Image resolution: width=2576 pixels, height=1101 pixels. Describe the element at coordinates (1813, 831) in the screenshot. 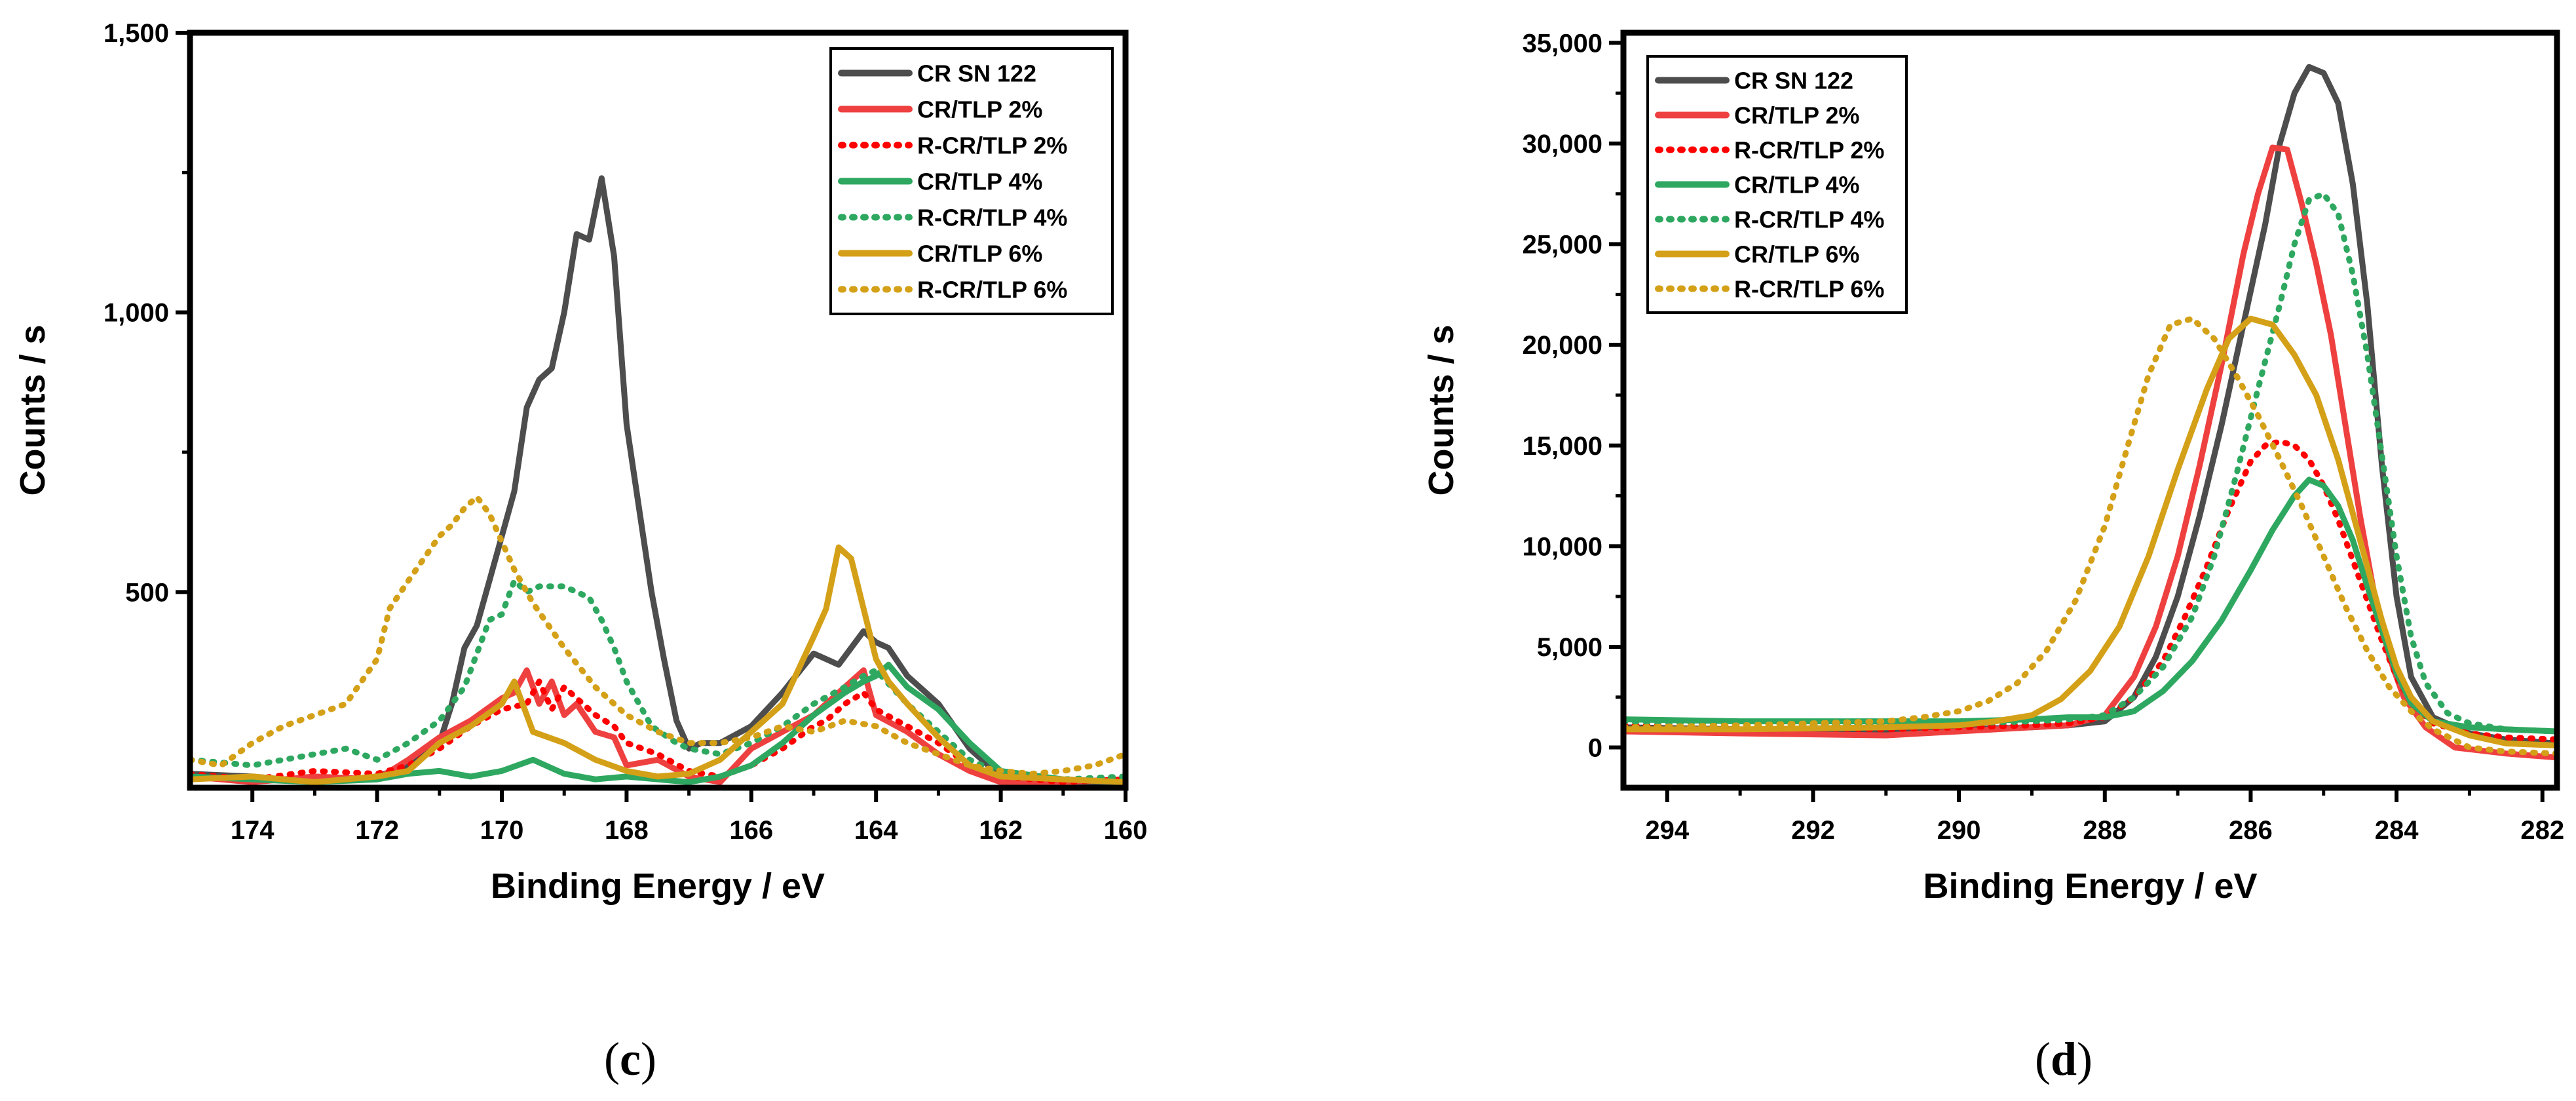

I see `x-tick-label: 292` at that location.